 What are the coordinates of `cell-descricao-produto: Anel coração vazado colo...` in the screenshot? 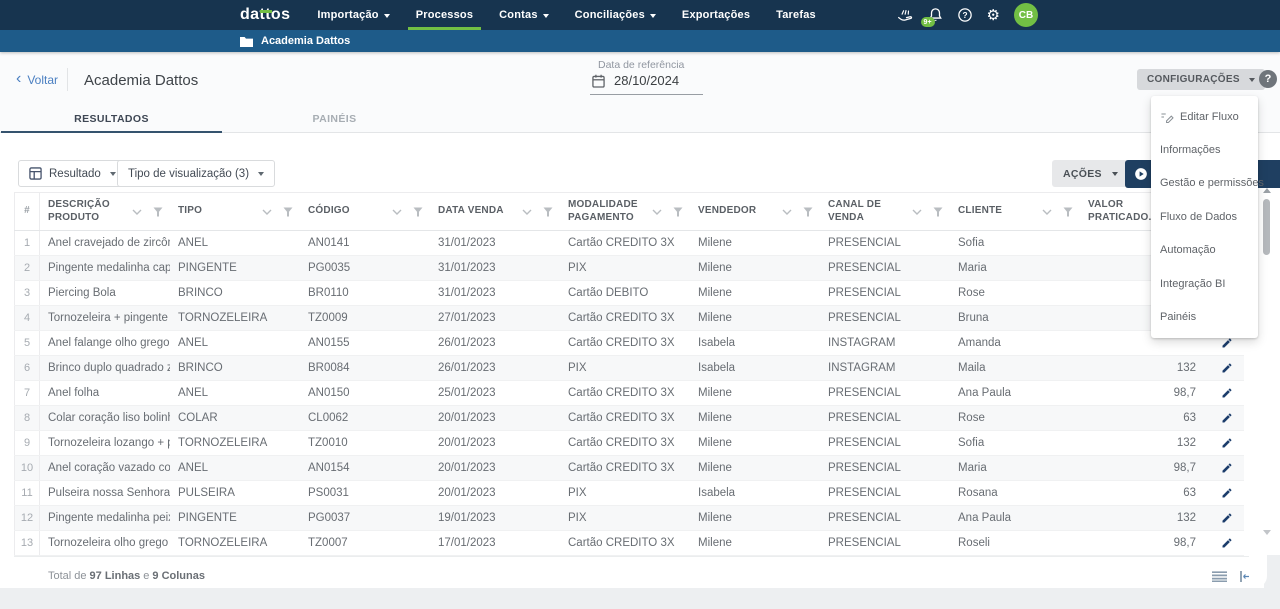 It's located at (109, 468).